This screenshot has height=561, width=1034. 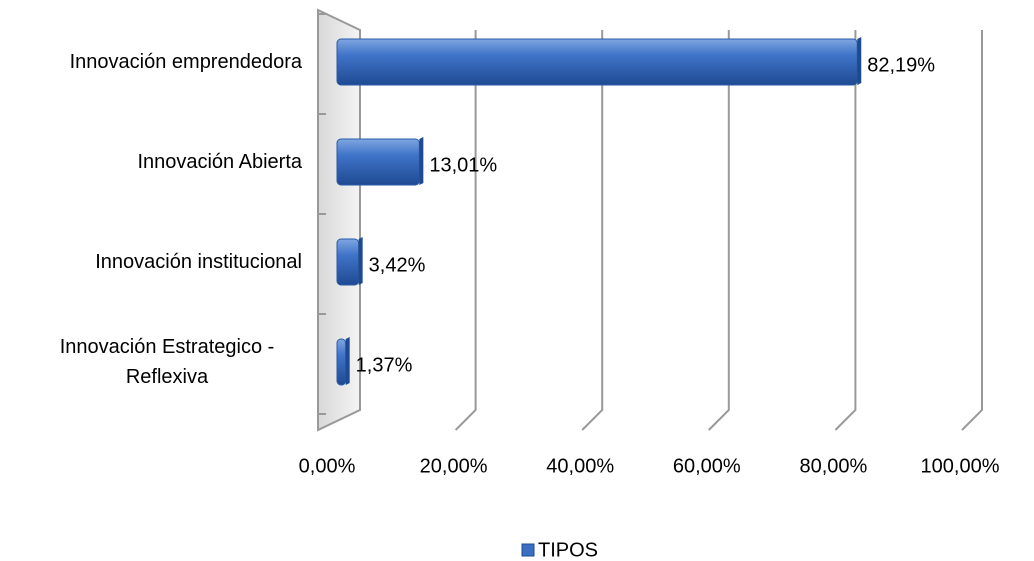 I want to click on category-label: Innovación emprendedora, so click(x=156, y=62).